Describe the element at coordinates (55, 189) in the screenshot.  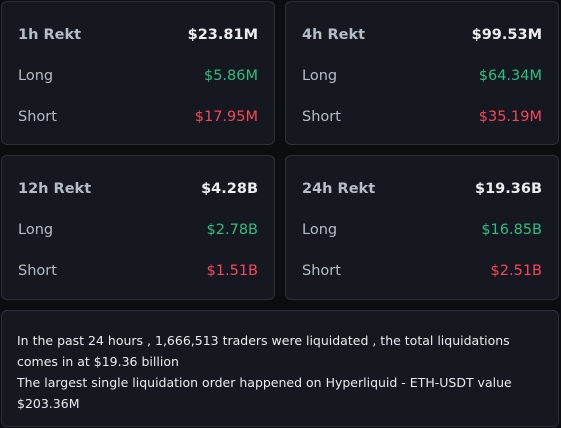
I see `card-title: 12h Rekt` at that location.